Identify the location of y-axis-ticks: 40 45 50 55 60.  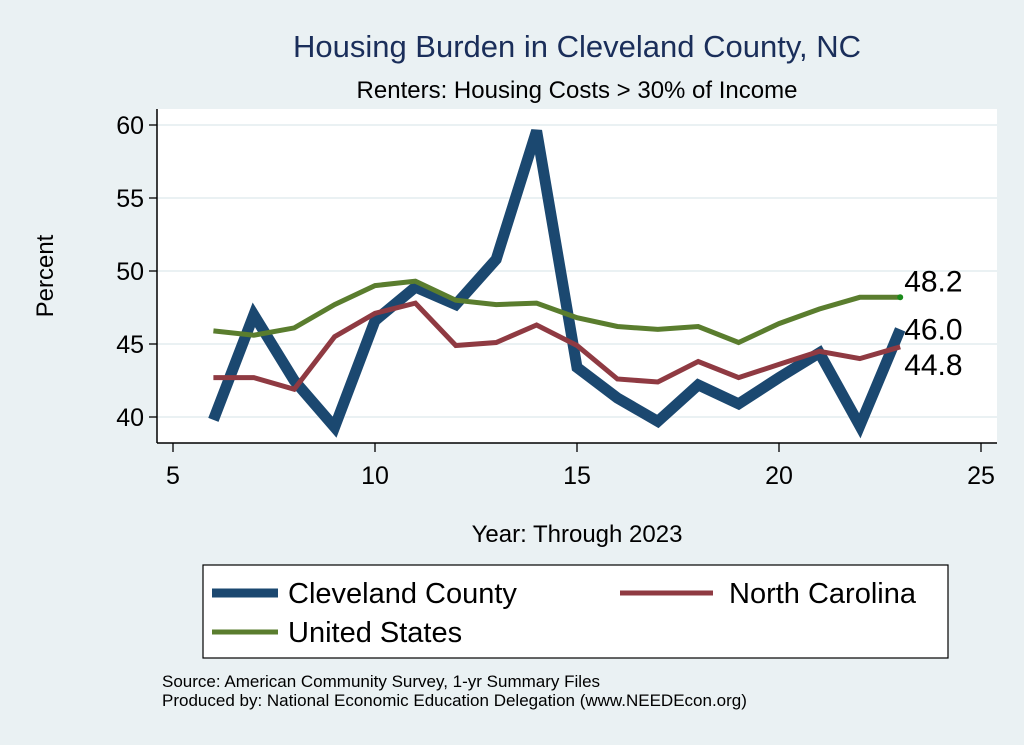
(136, 272).